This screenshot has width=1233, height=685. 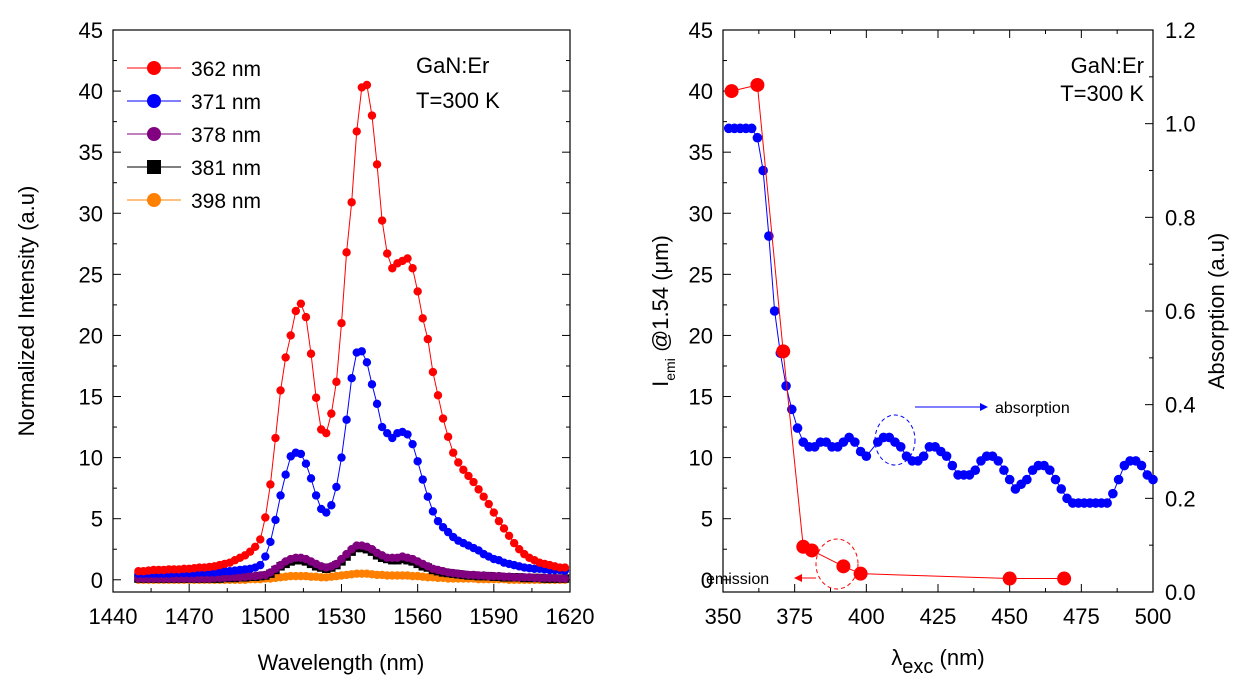 What do you see at coordinates (917, 667) in the screenshot?
I see `right-x-axis-title-sub: exc` at bounding box center [917, 667].